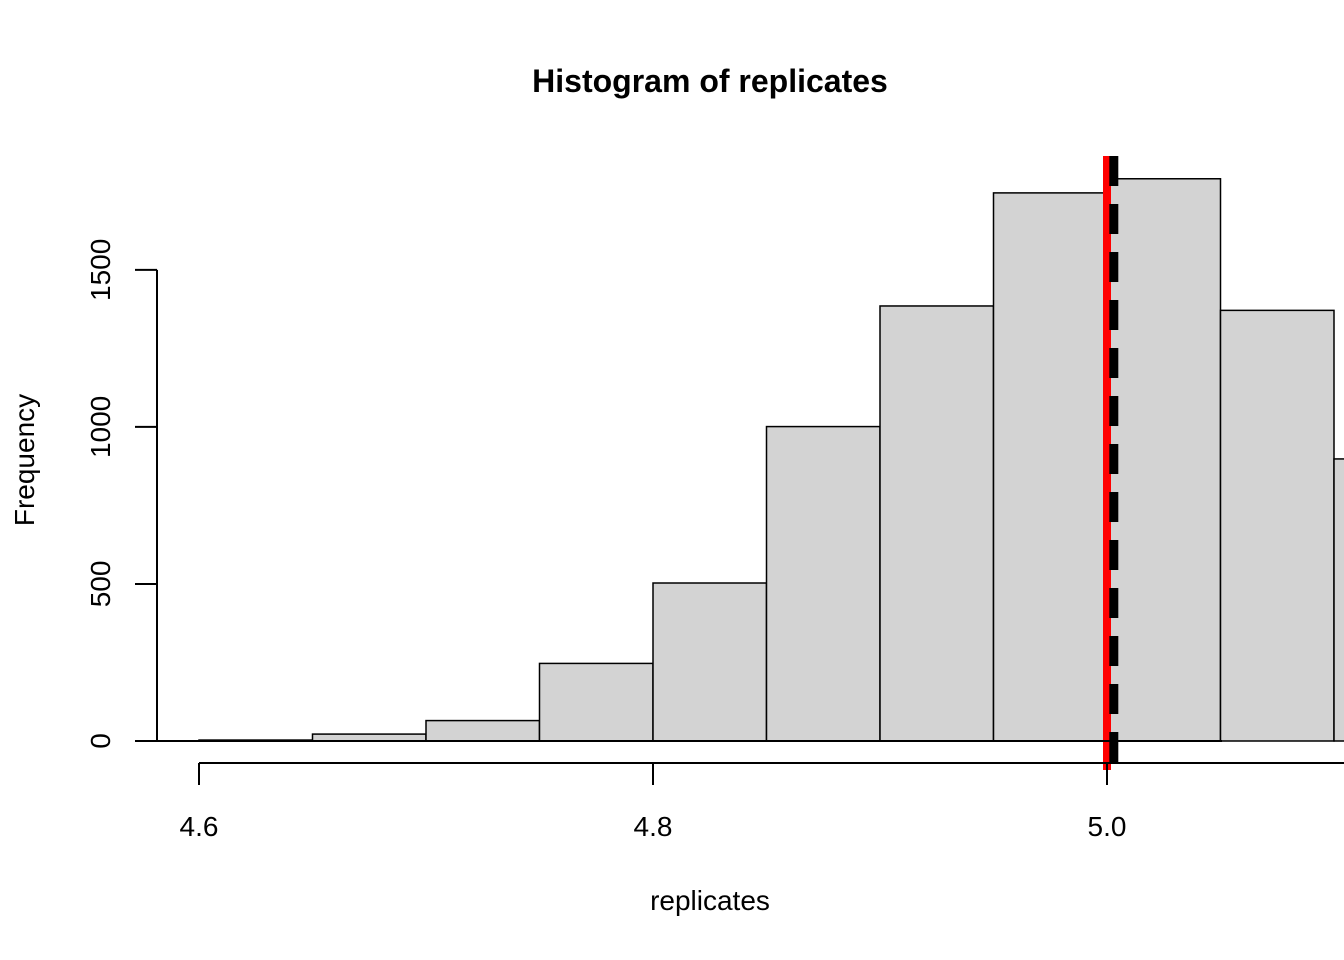 Image resolution: width=1344 pixels, height=960 pixels. What do you see at coordinates (742, 791) in the screenshot?
I see `x-axis: 4.64.85.05.25.4` at bounding box center [742, 791].